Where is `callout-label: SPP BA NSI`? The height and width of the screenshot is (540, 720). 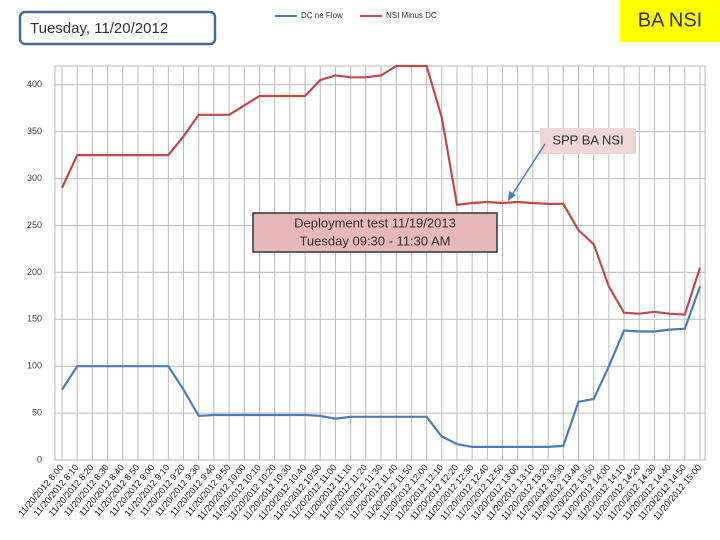 callout-label: SPP BA NSI is located at coordinates (587, 139).